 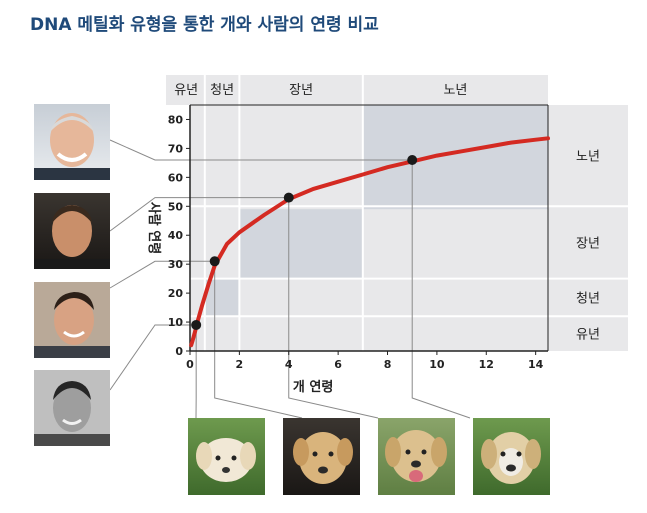 What do you see at coordinates (176, 148) in the screenshot?
I see `y-tick-label: 70` at bounding box center [176, 148].